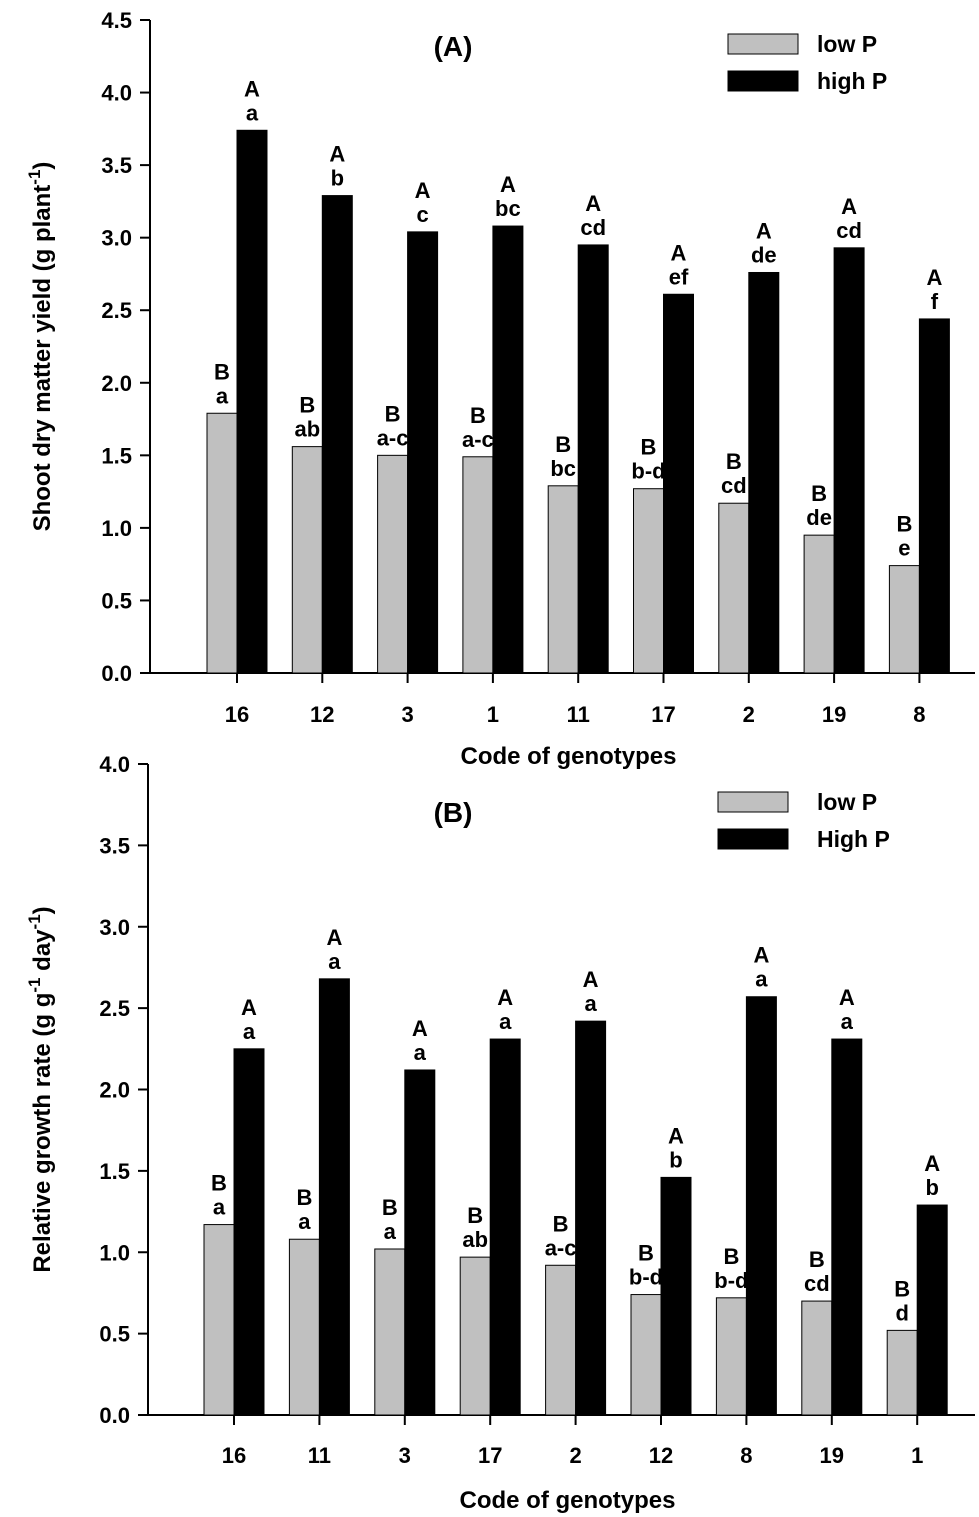 Image resolution: width=979 pixels, height=1517 pixels. What do you see at coordinates (847, 802) in the screenshot?
I see `legend-label: low P` at bounding box center [847, 802].